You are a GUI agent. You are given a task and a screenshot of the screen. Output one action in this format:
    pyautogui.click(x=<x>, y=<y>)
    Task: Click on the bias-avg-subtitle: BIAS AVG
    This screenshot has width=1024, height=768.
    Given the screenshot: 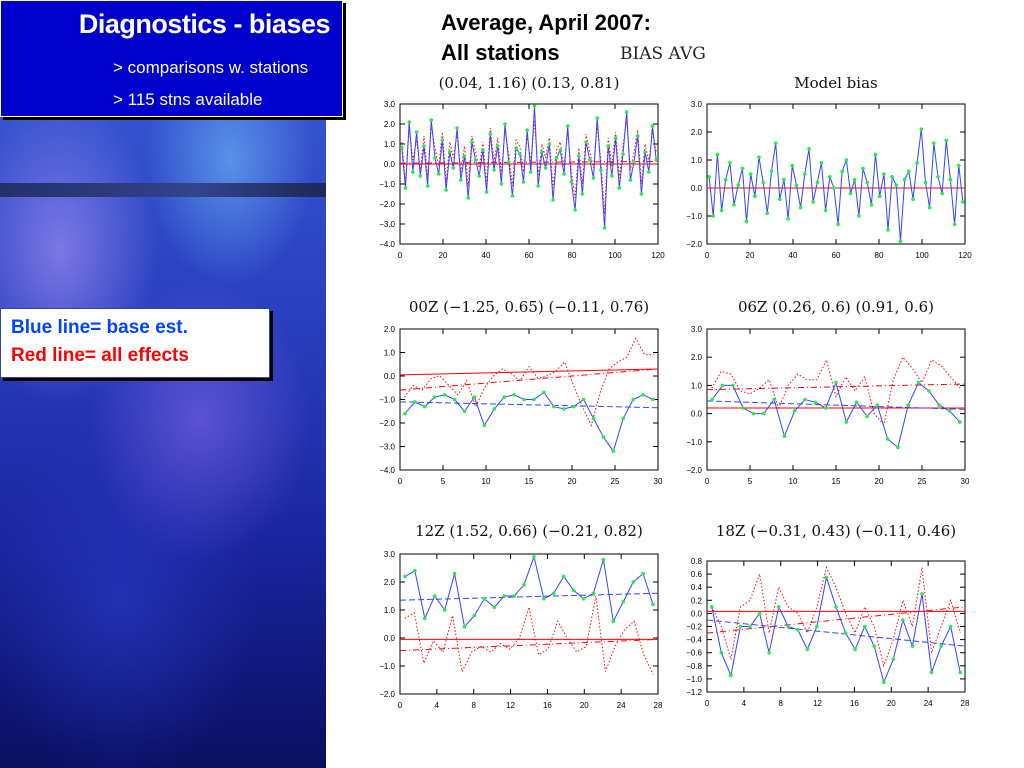 What is the action you would take?
    pyautogui.click(x=663, y=54)
    